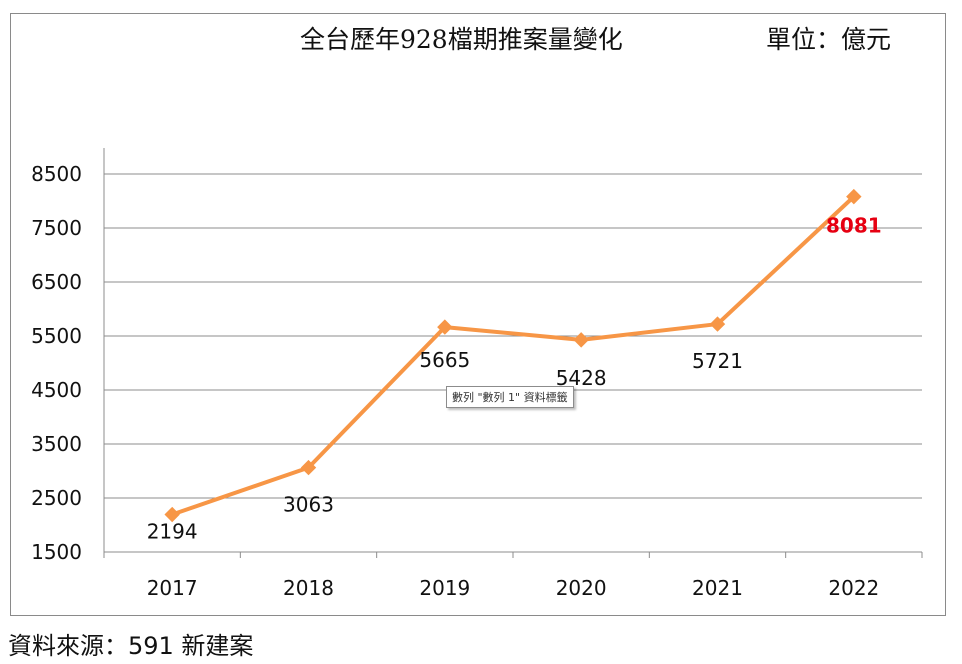 This screenshot has height=664, width=962. Describe the element at coordinates (56, 498) in the screenshot. I see `y-tick-label: 2500` at that location.